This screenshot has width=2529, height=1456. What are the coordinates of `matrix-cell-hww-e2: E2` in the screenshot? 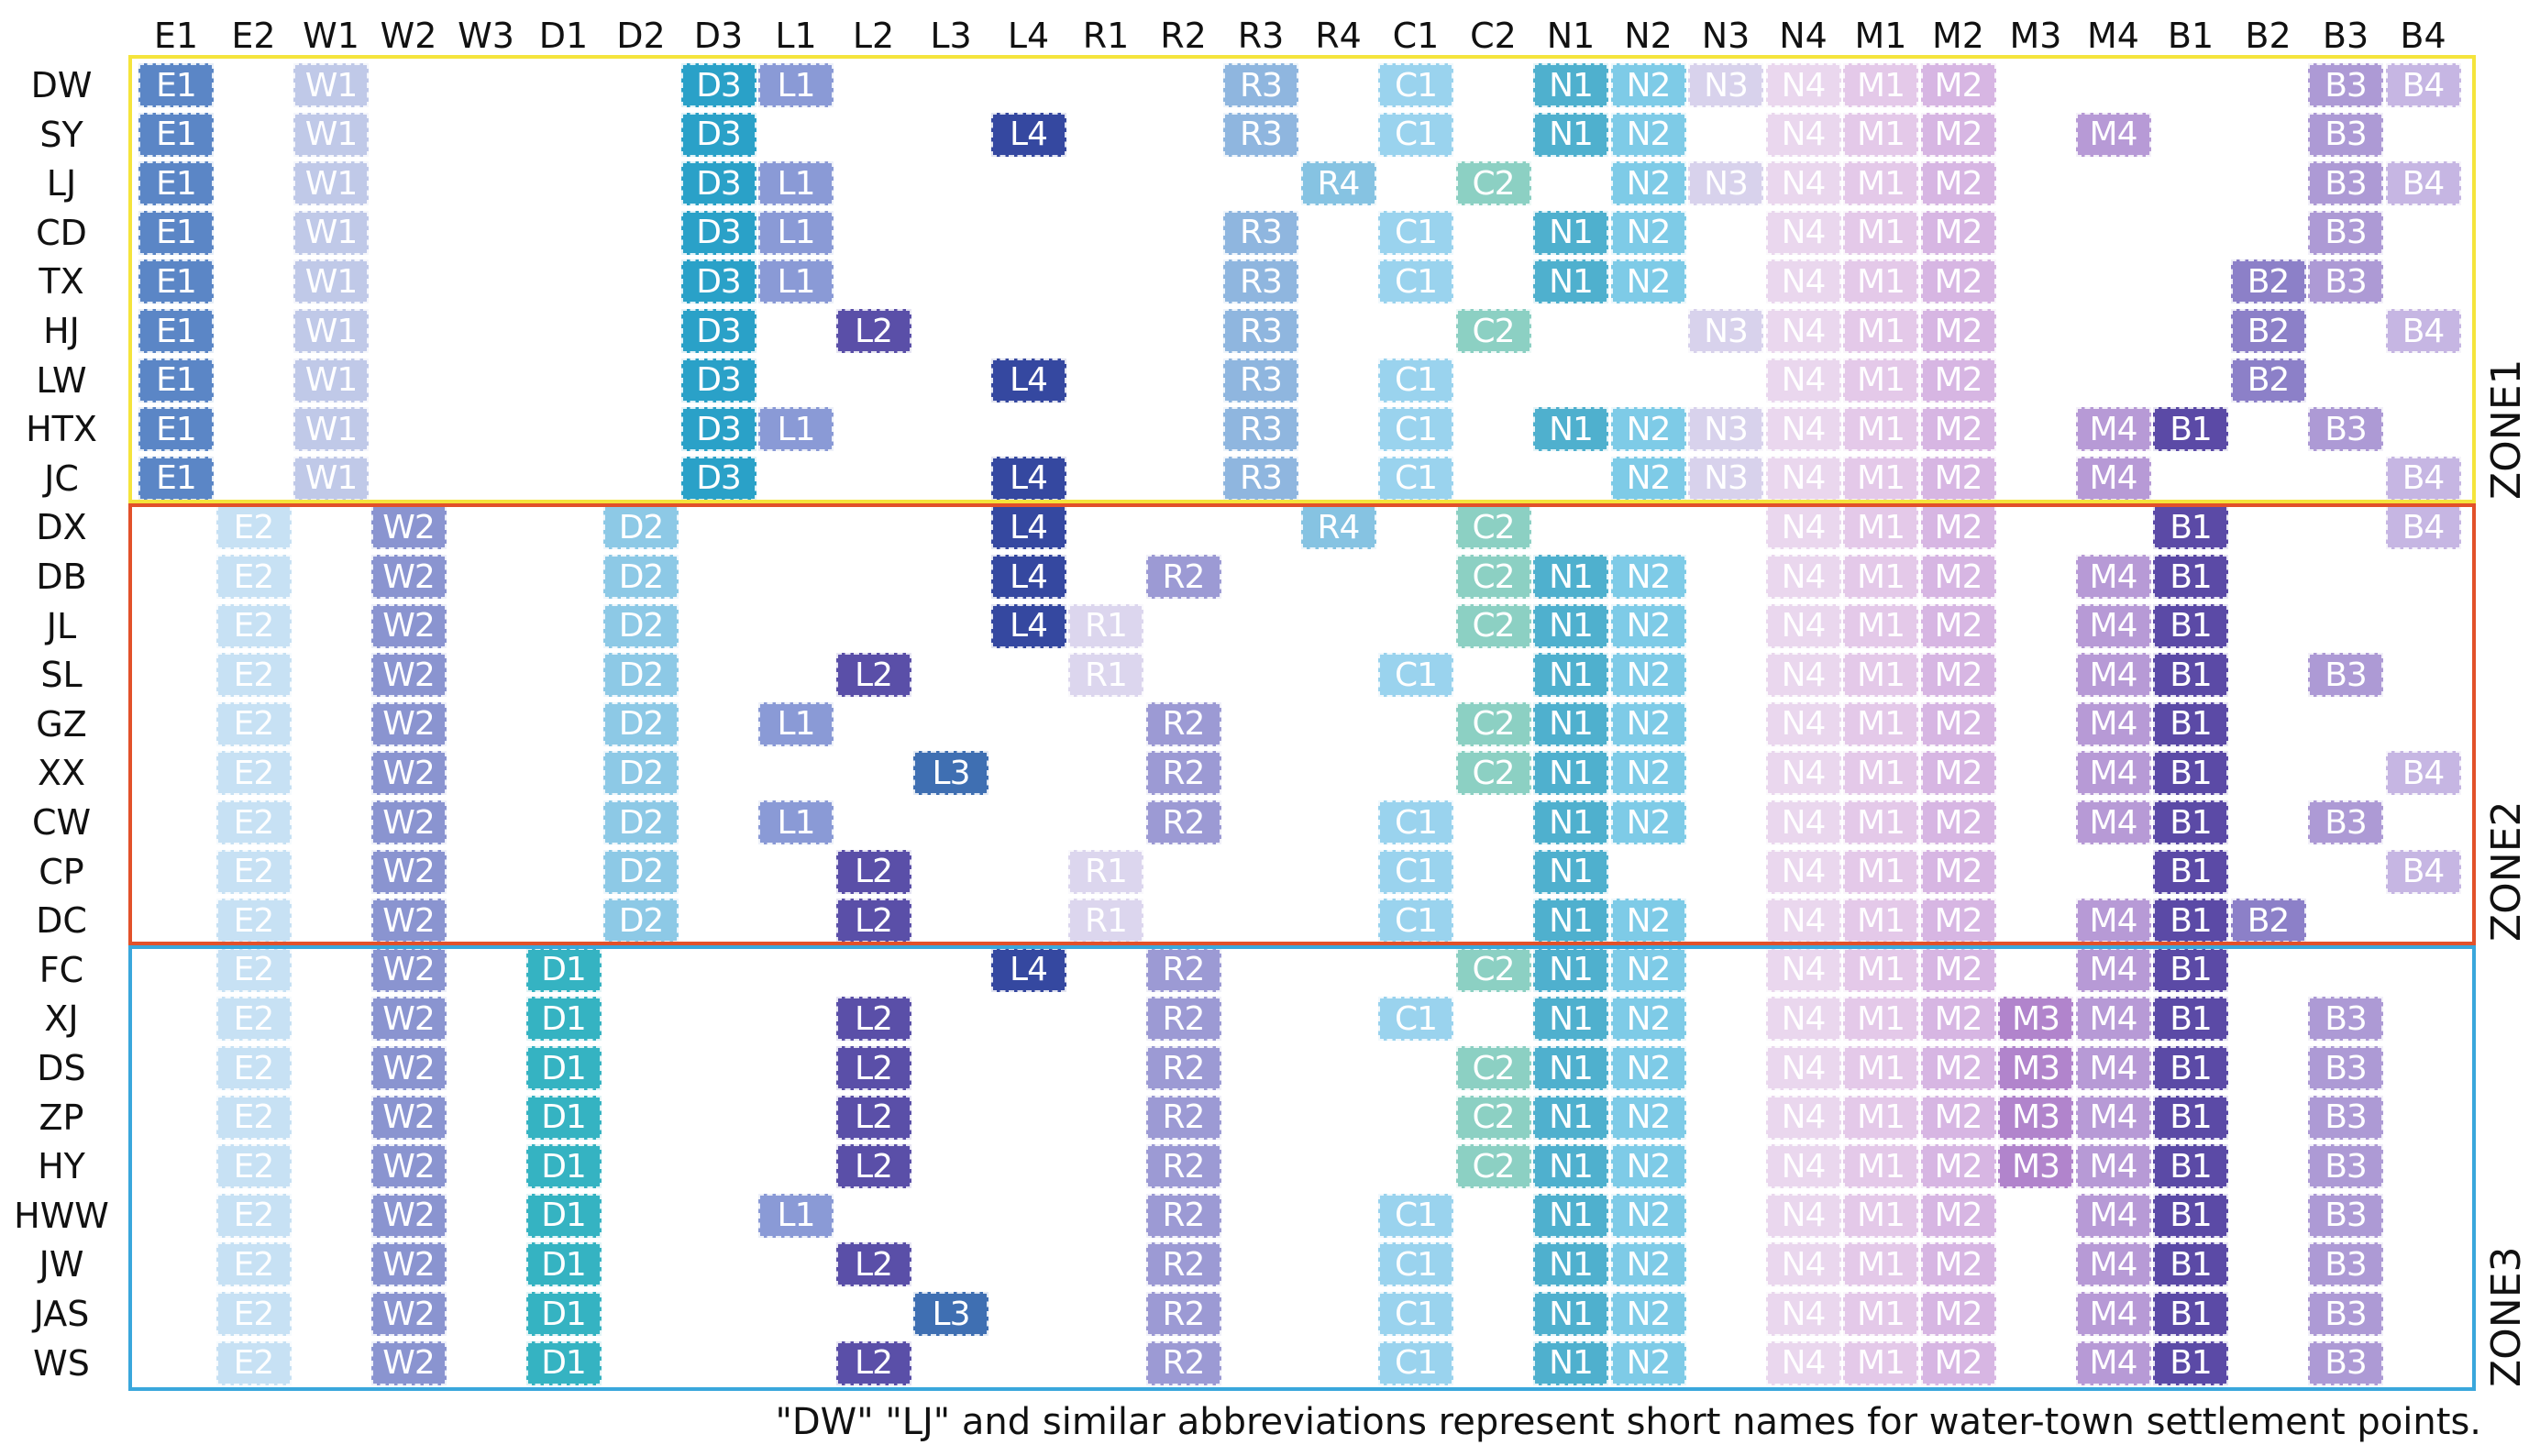 It's located at (253, 1215).